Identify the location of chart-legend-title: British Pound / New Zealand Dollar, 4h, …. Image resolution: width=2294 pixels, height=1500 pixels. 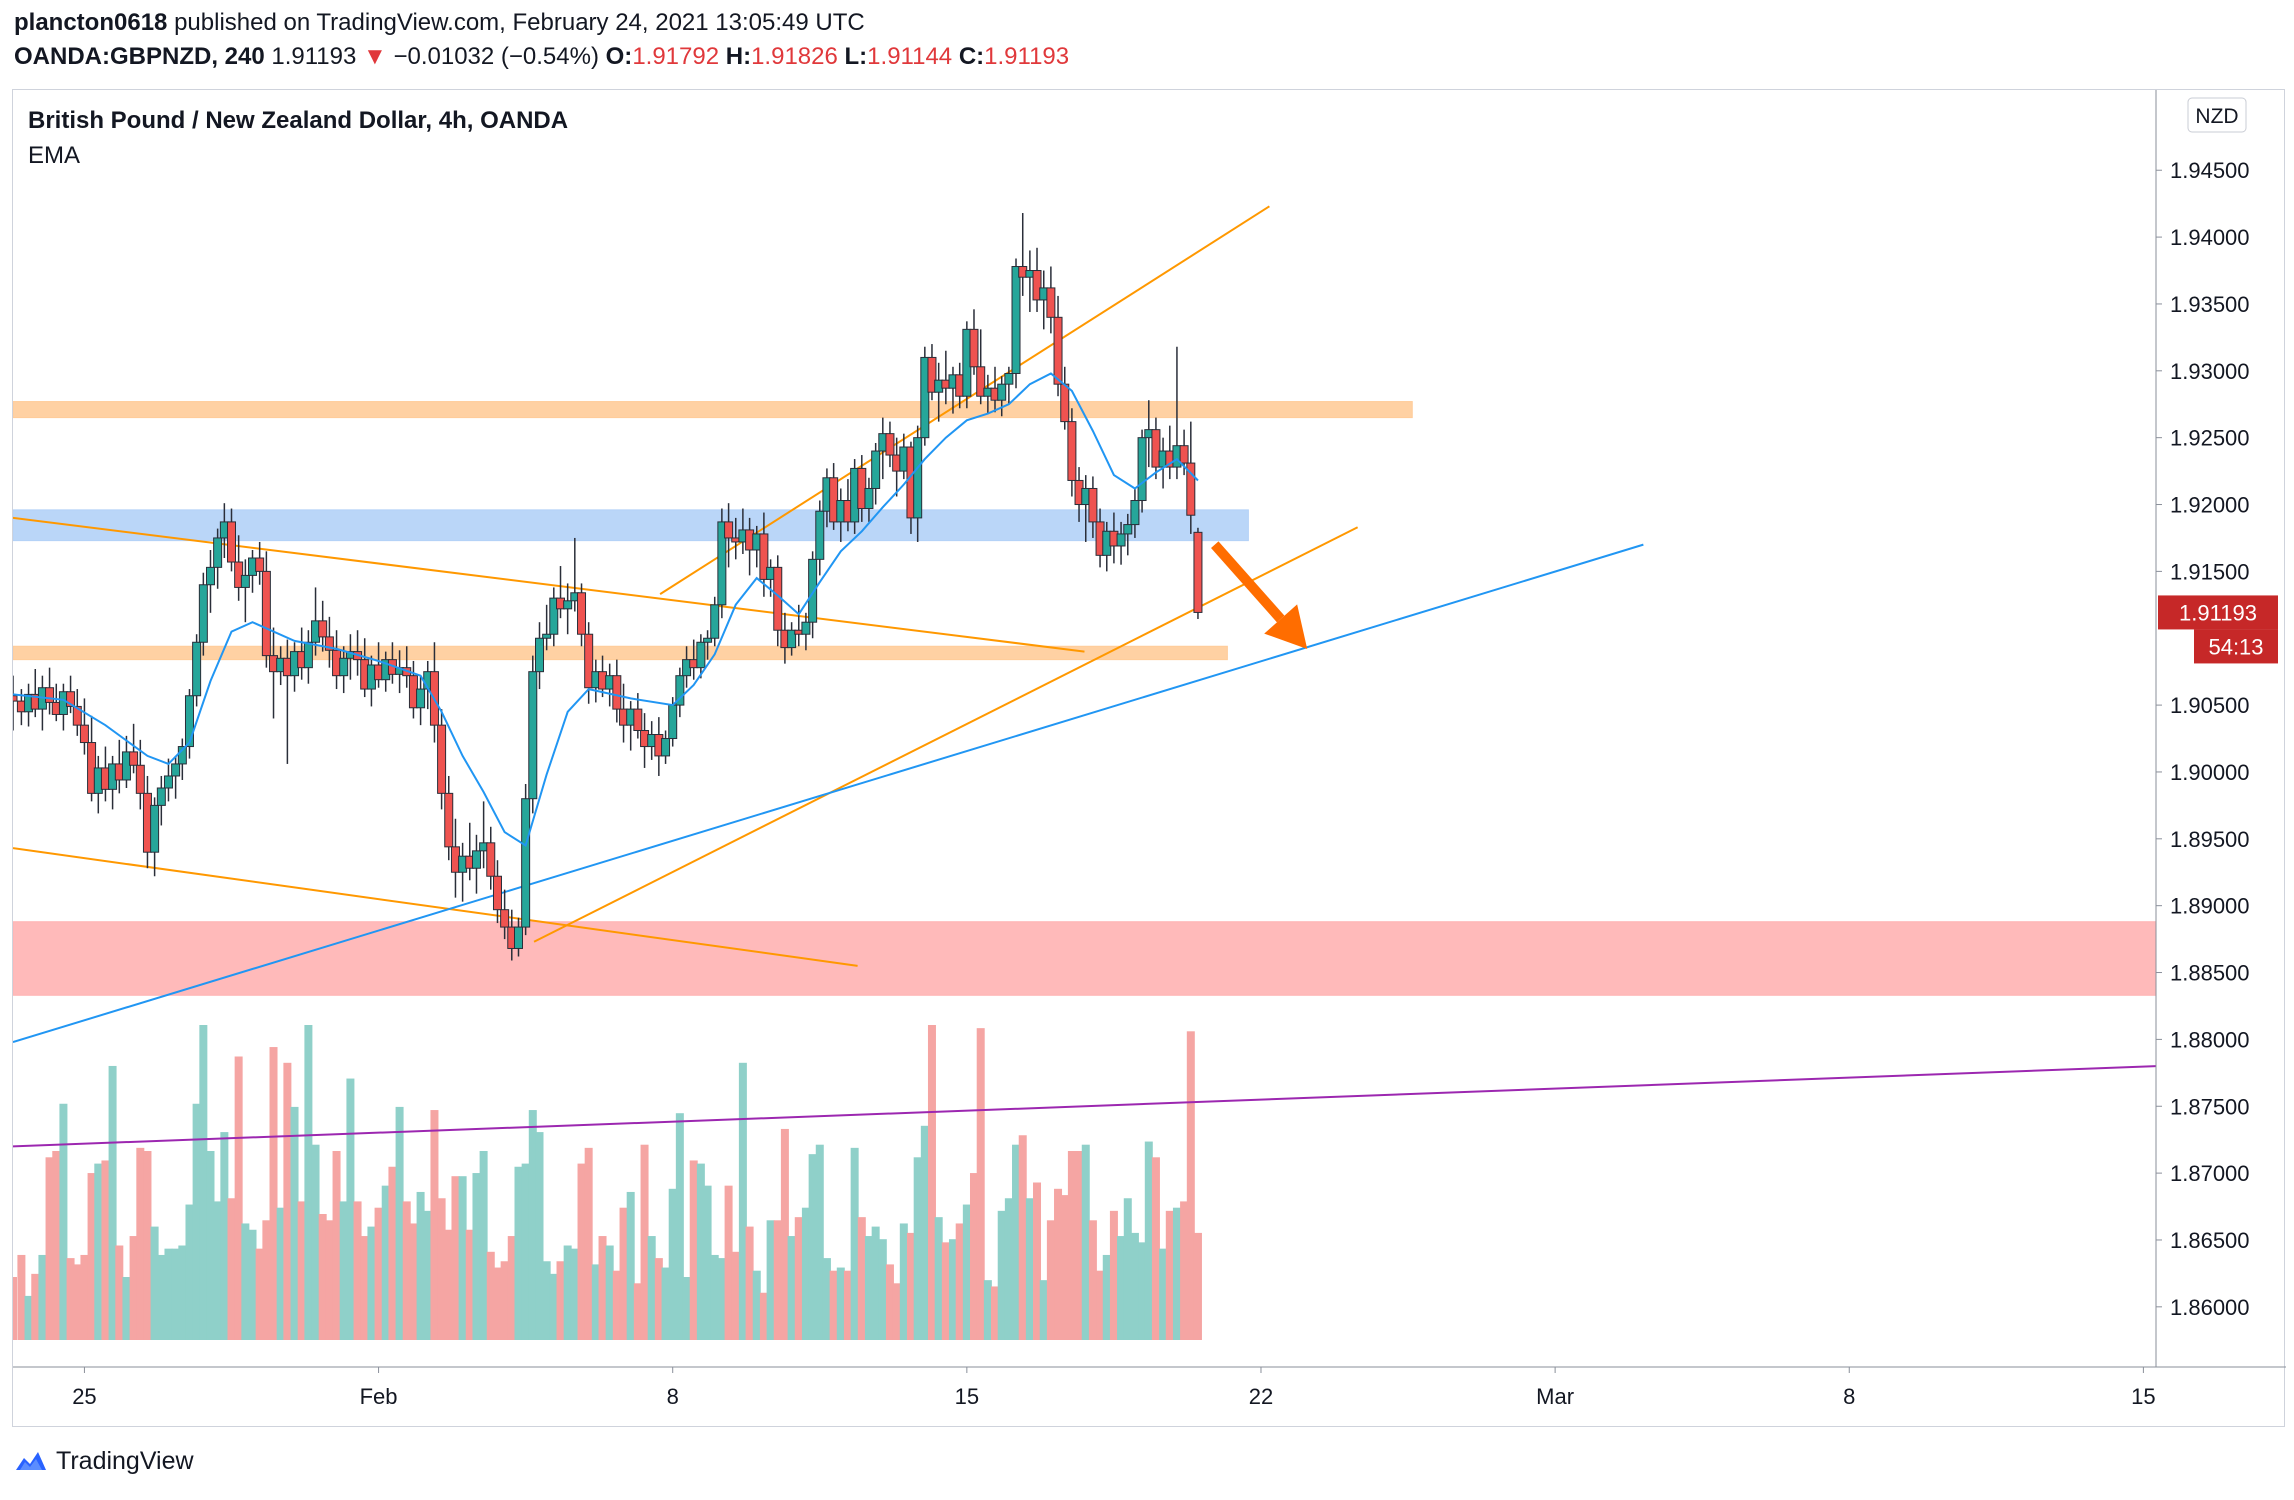
(298, 120).